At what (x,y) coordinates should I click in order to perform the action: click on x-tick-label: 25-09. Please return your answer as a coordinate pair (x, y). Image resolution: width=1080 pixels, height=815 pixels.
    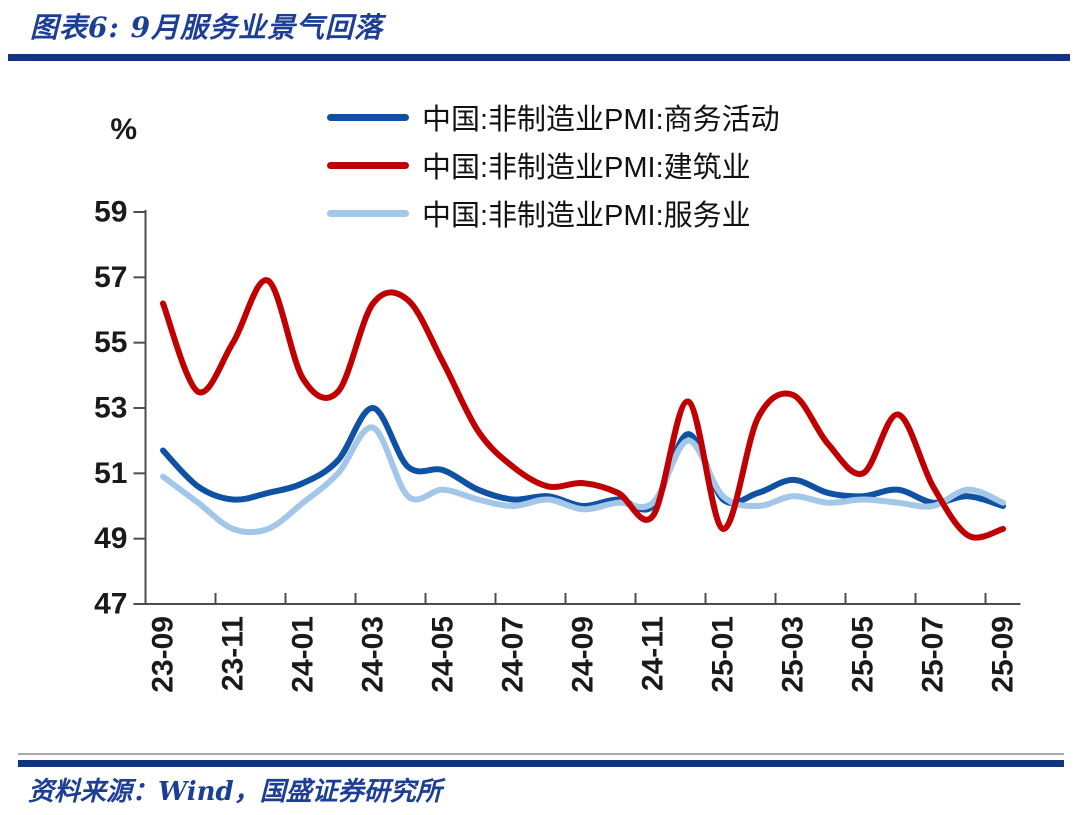
    Looking at the image, I should click on (1003, 654).